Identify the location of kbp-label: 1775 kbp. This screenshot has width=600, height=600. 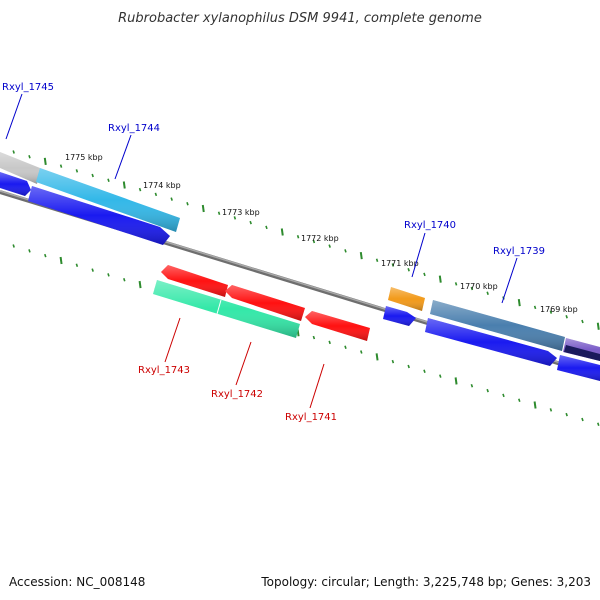
(84, 157).